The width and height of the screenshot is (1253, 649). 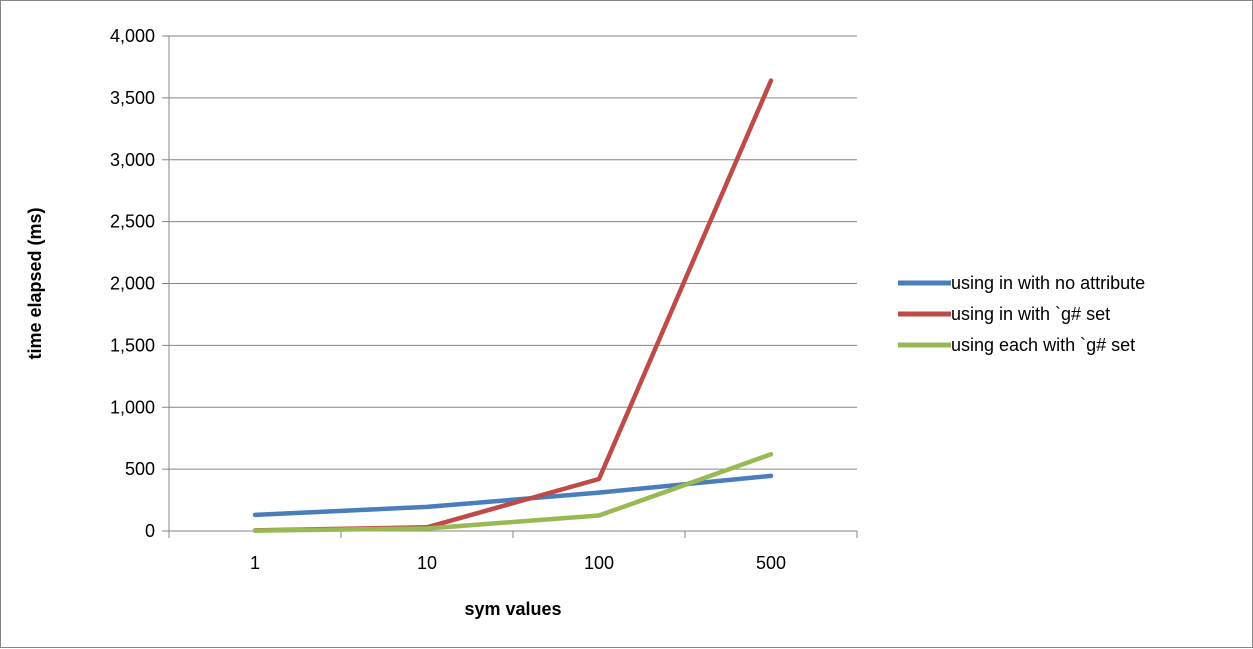 What do you see at coordinates (132, 345) in the screenshot?
I see `y-tick-label: 1,500` at bounding box center [132, 345].